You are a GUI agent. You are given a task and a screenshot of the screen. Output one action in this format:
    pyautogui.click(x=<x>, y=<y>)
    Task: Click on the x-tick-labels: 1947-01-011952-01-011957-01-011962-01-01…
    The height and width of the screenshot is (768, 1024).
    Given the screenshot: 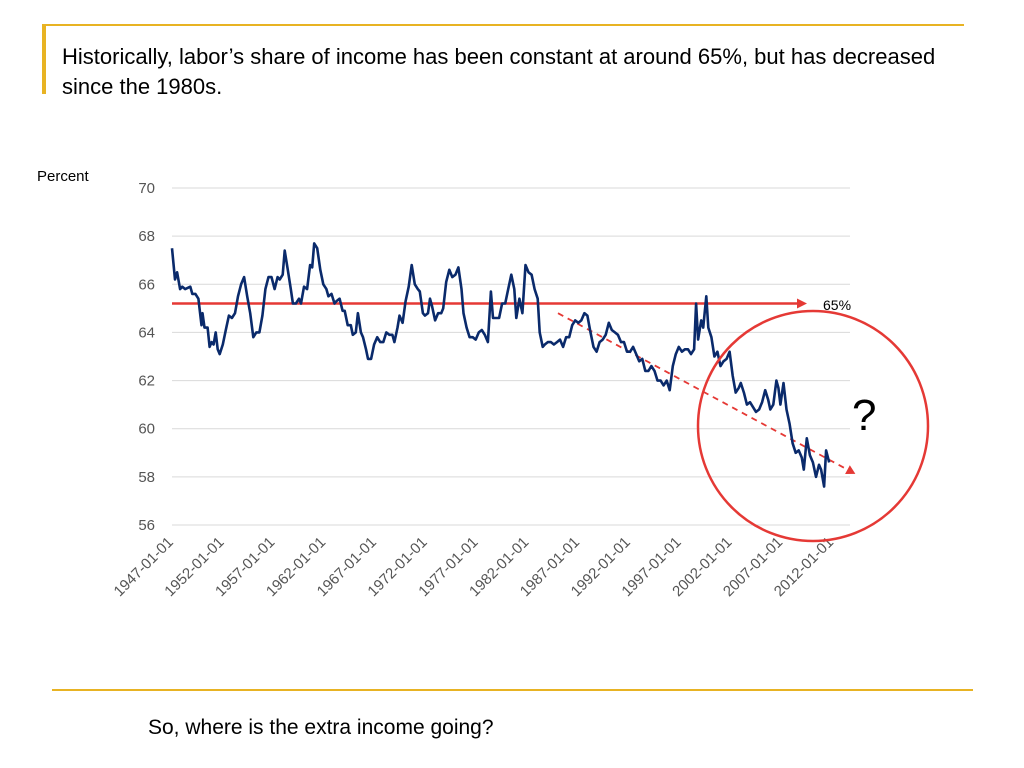 What is the action you would take?
    pyautogui.click(x=474, y=567)
    